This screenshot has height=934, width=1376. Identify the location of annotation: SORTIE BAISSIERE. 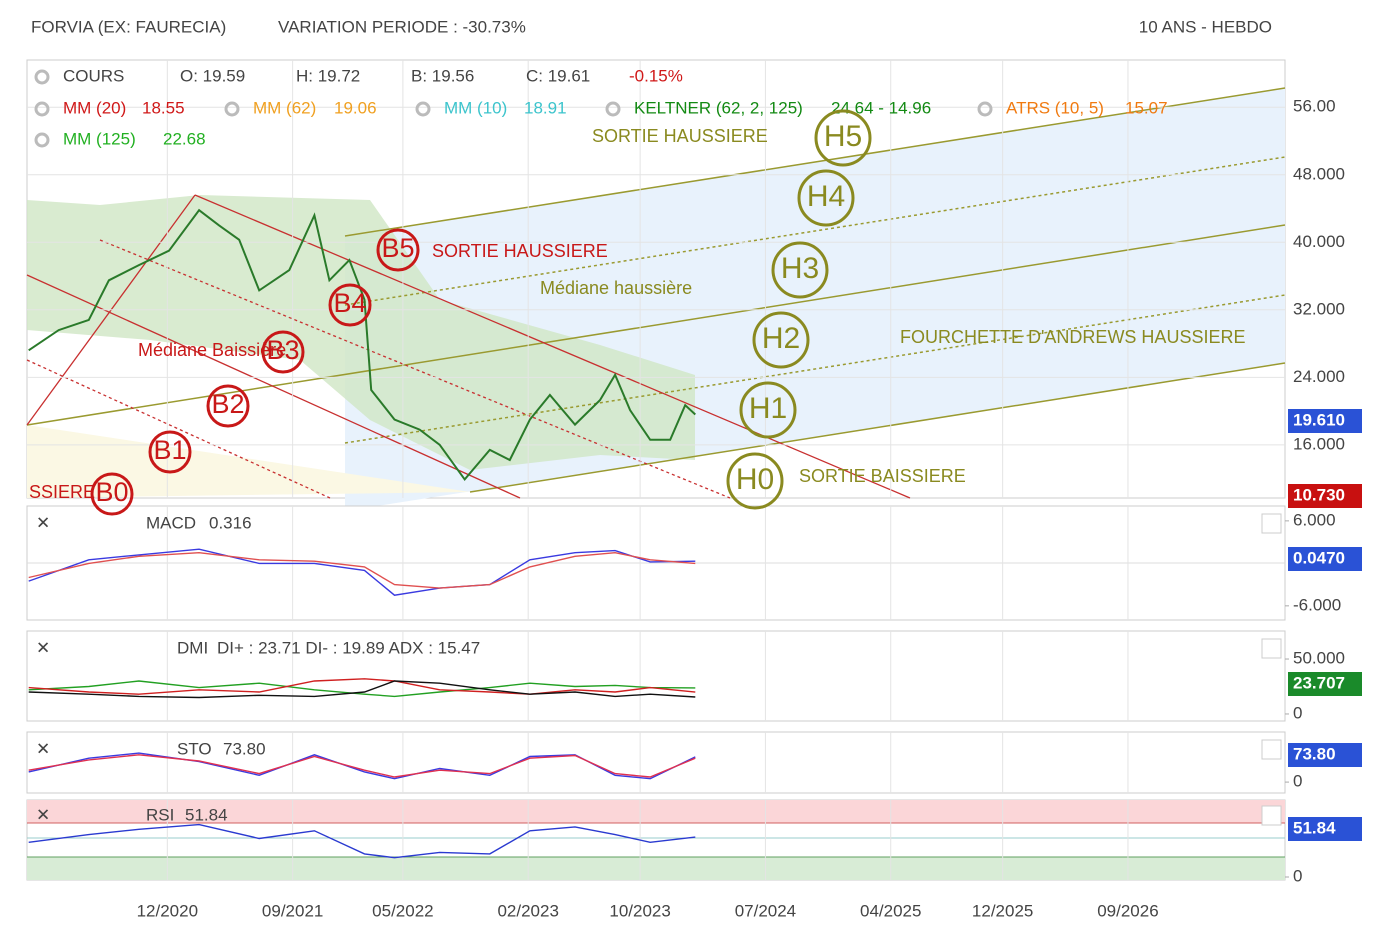
(882, 476).